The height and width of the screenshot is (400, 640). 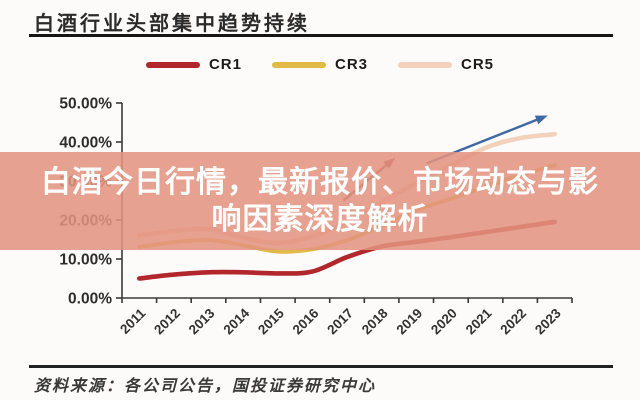 I want to click on legend-item-cr5: CR5, so click(x=446, y=64).